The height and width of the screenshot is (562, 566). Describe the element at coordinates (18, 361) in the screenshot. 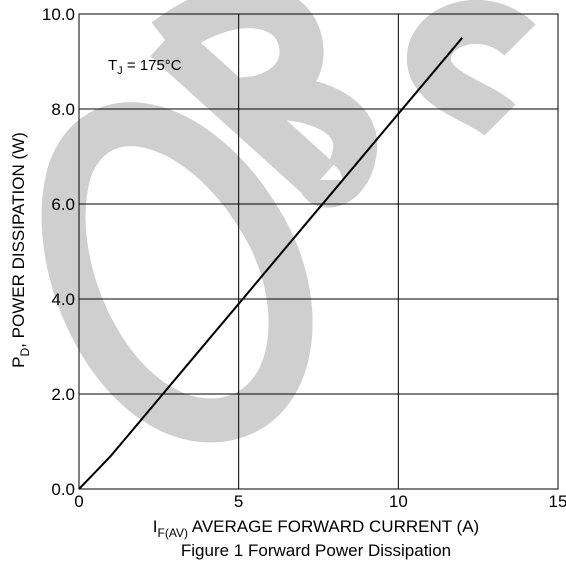

I see `y-axis-label-main: P` at that location.